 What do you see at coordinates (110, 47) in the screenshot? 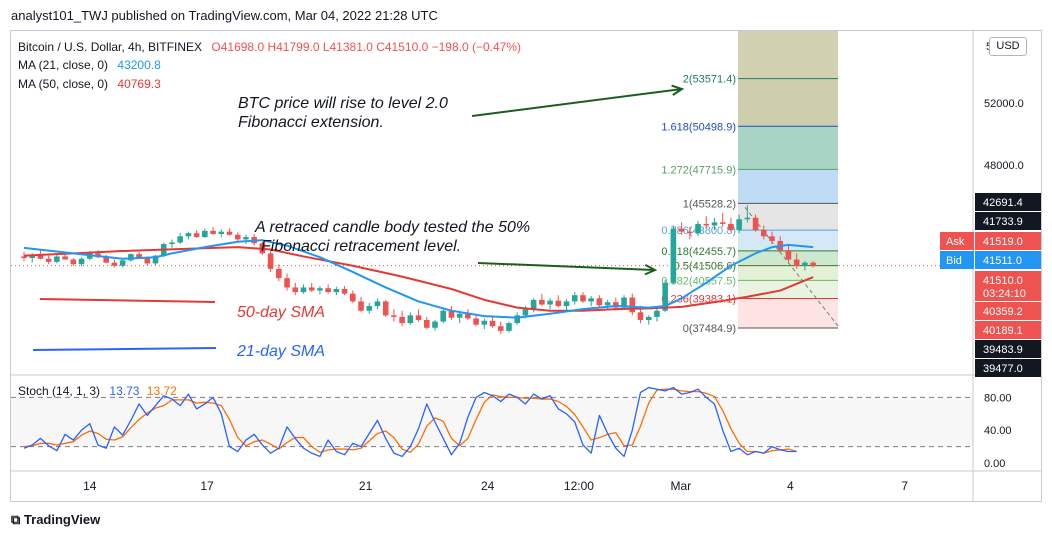
I see `legend-symbol: Bitcoin / U.S. Dollar, 4h, BITFINEX` at bounding box center [110, 47].